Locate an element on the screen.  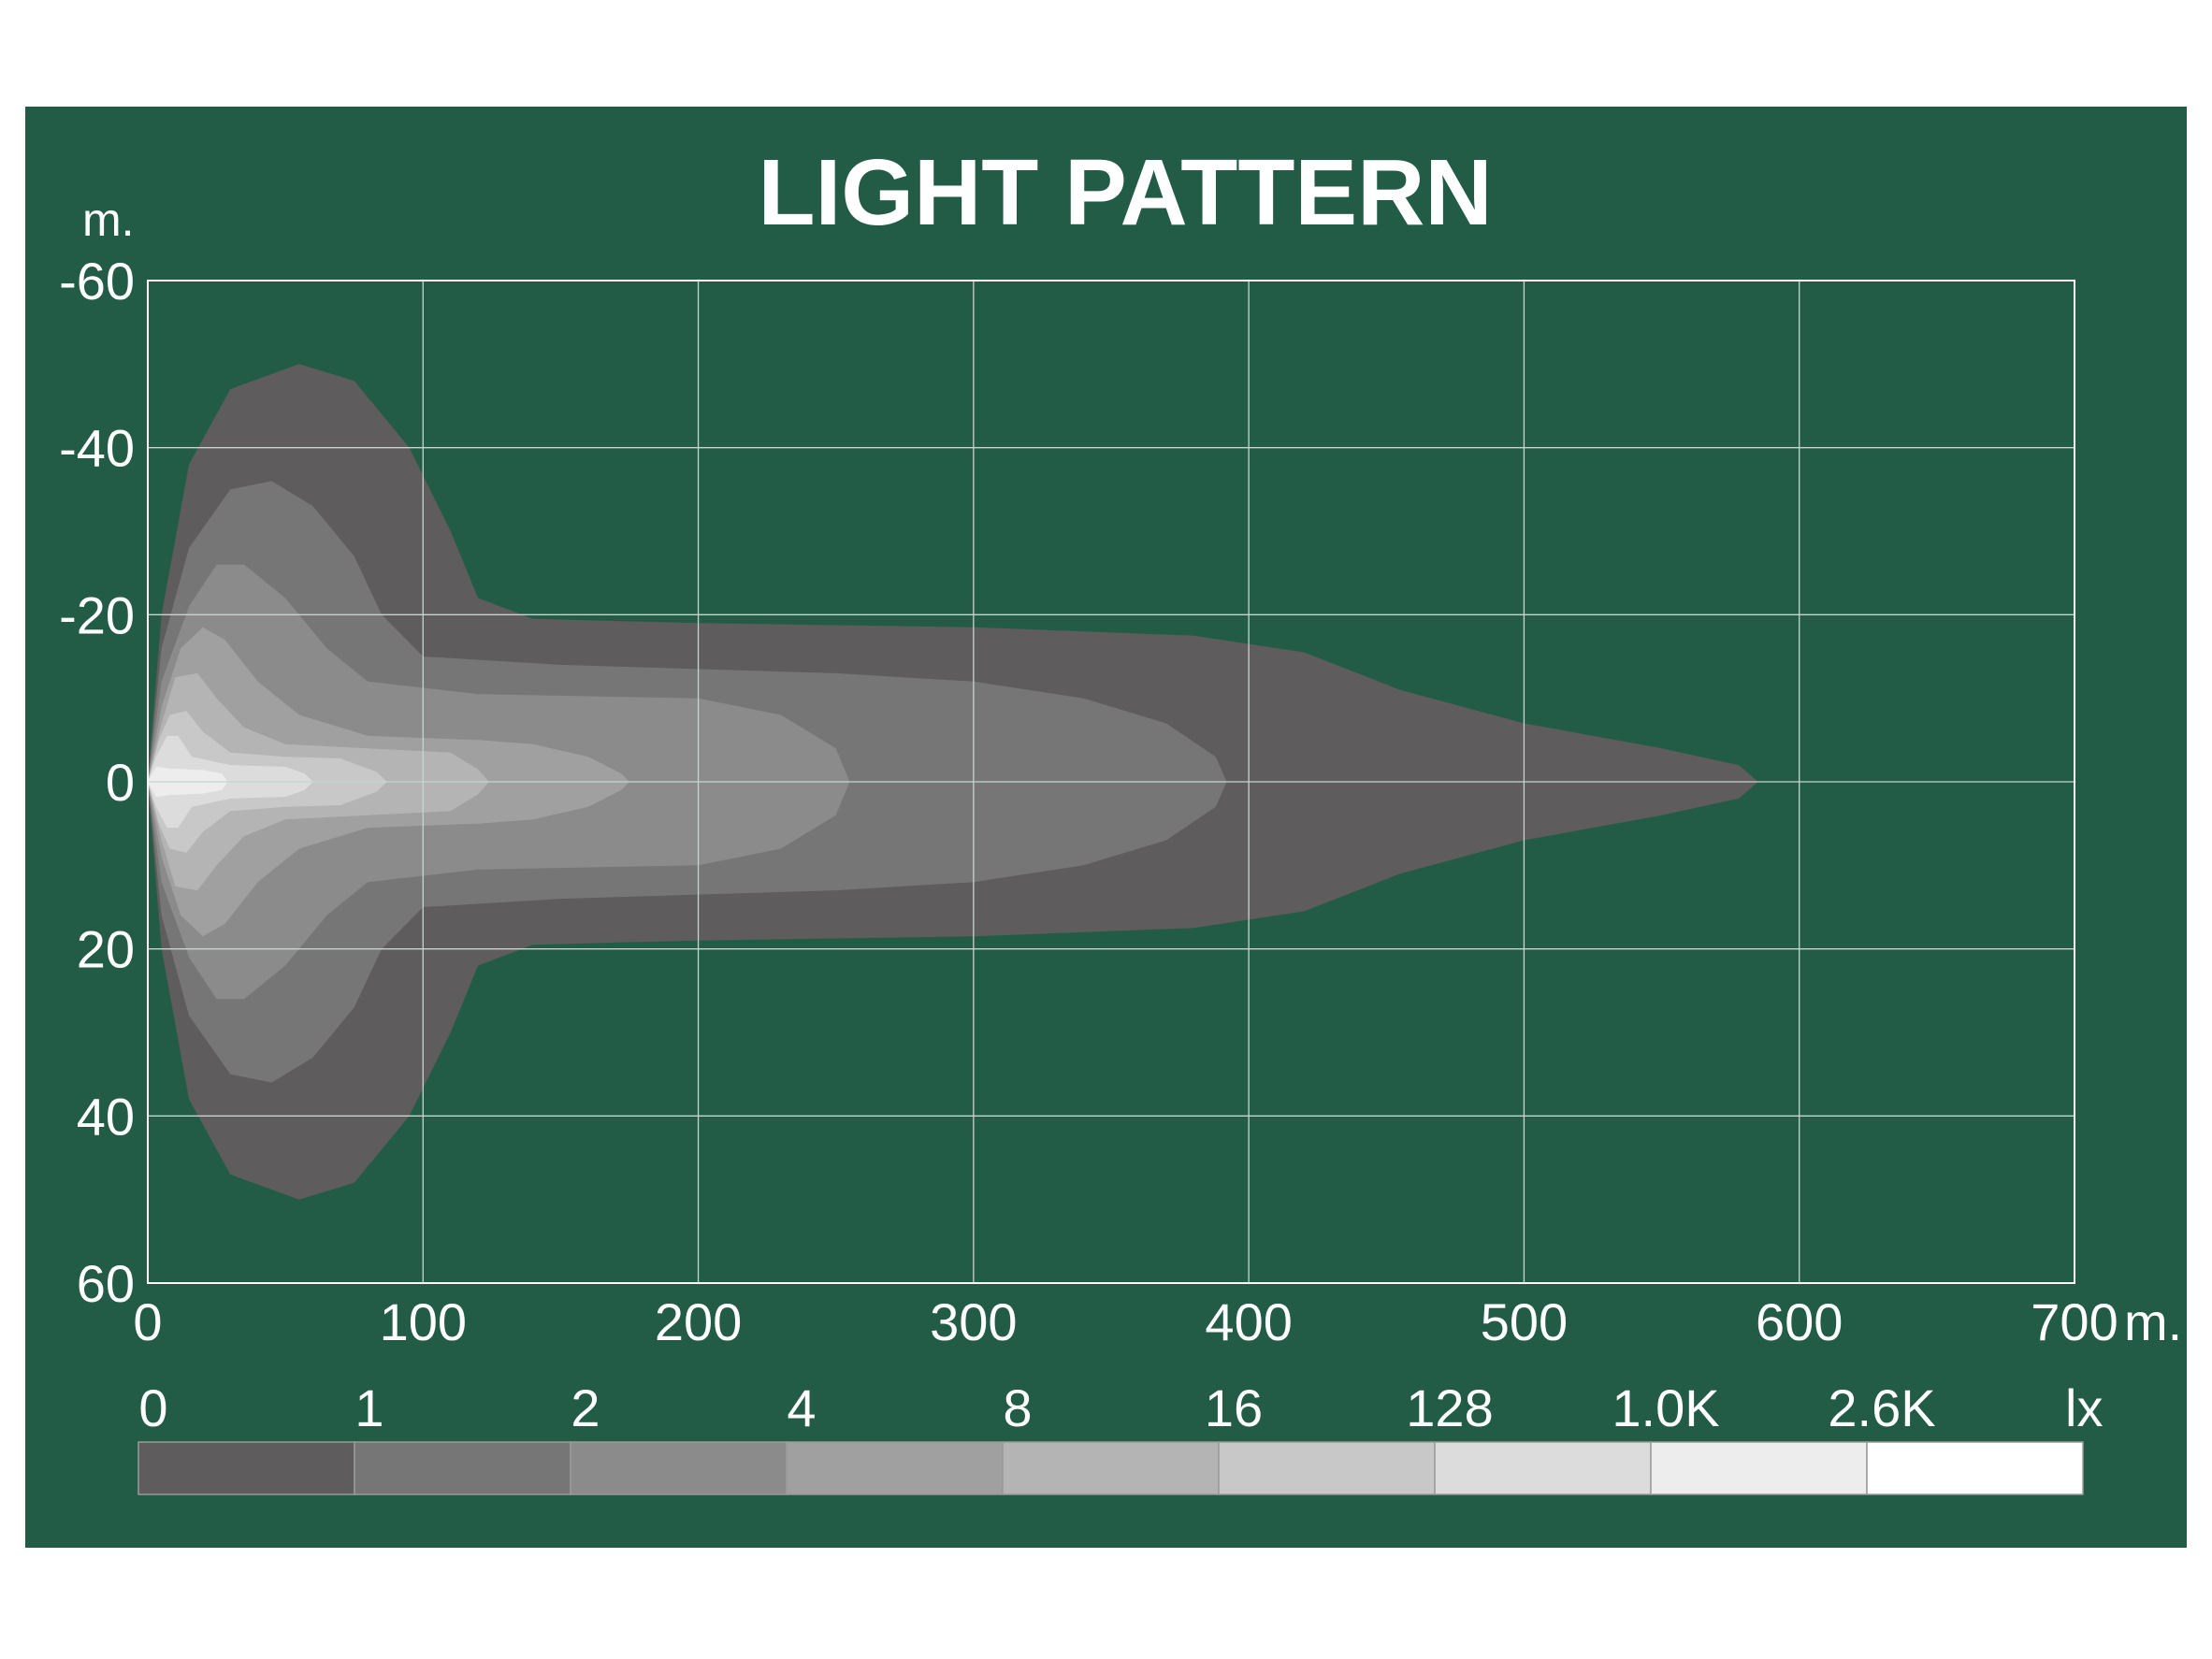
y-tick-label: 40 is located at coordinates (106, 1116).